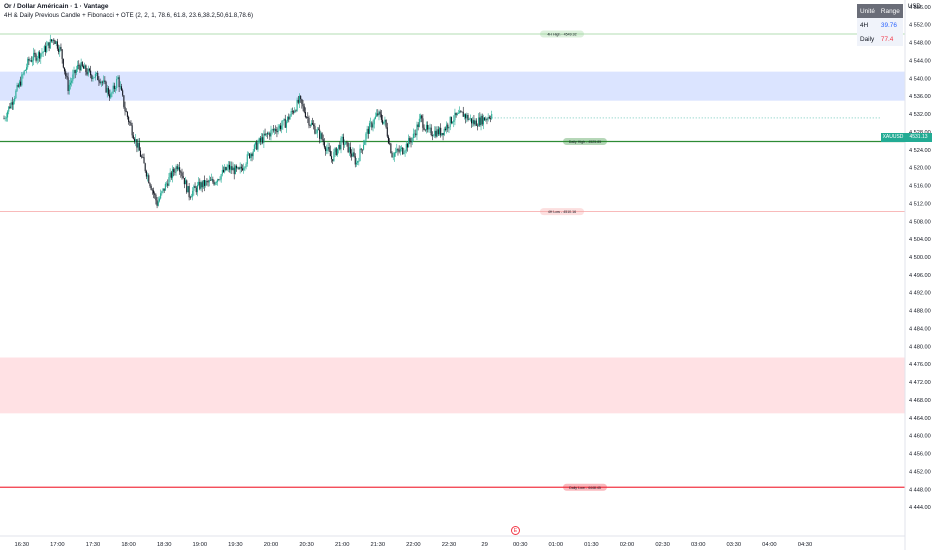 This screenshot has height=550, width=932. I want to click on level-label-h4_high: 4H High - 4549.92, so click(561, 35).